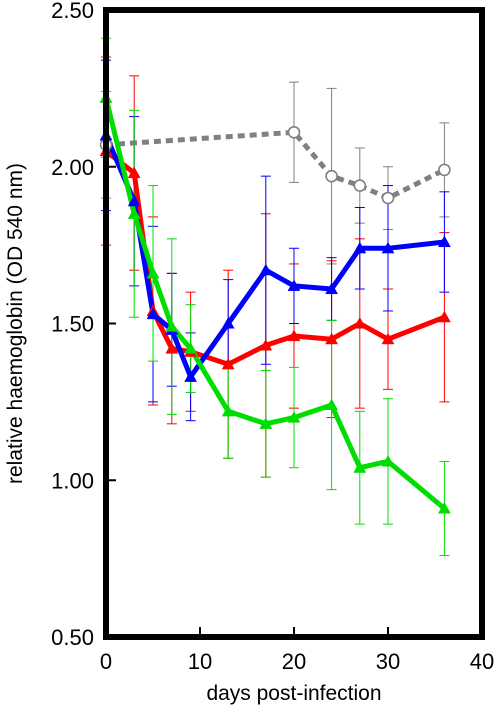 The width and height of the screenshot is (498, 715). What do you see at coordinates (200, 661) in the screenshot?
I see `x-tick-label: 10` at bounding box center [200, 661].